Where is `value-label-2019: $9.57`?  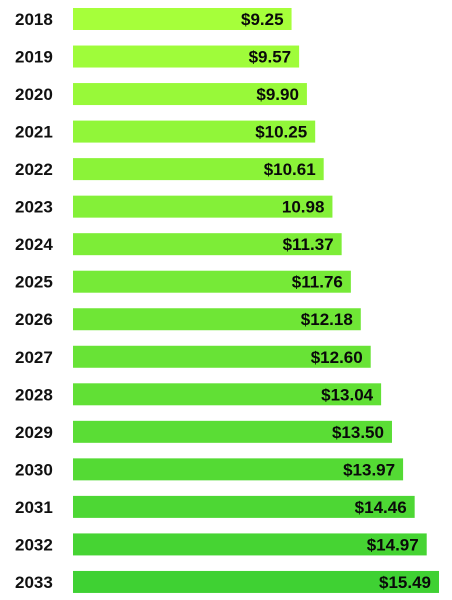
value-label-2019: $9.57 is located at coordinates (270, 57).